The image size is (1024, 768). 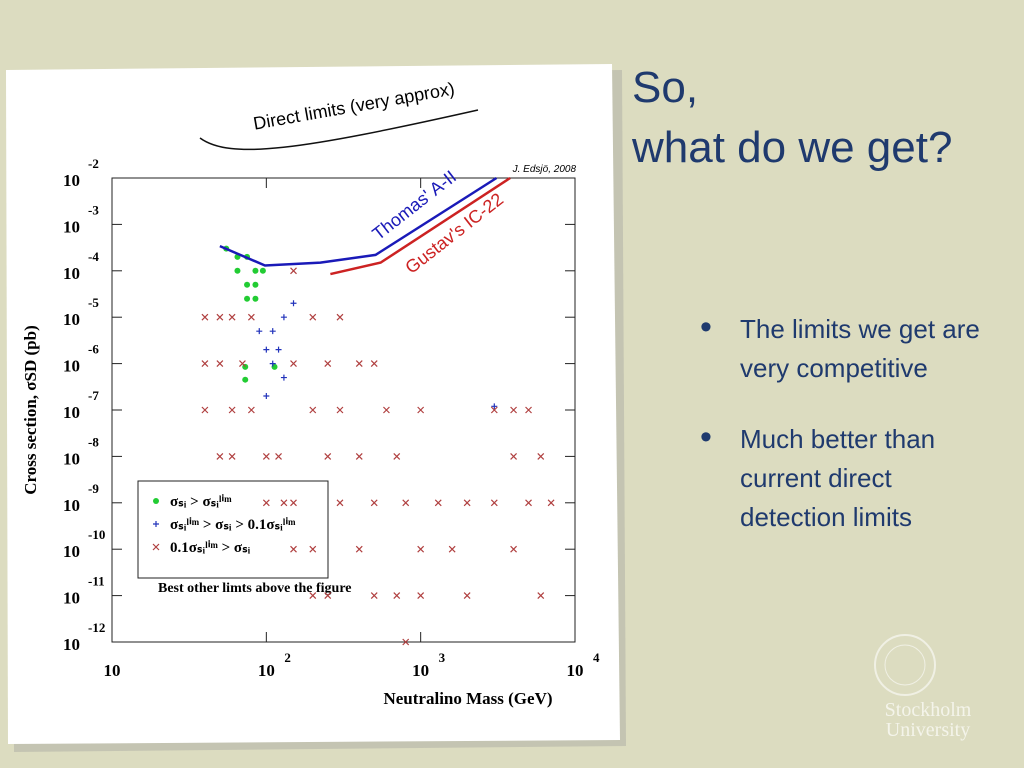 I want to click on logo-text: University, so click(x=928, y=730).